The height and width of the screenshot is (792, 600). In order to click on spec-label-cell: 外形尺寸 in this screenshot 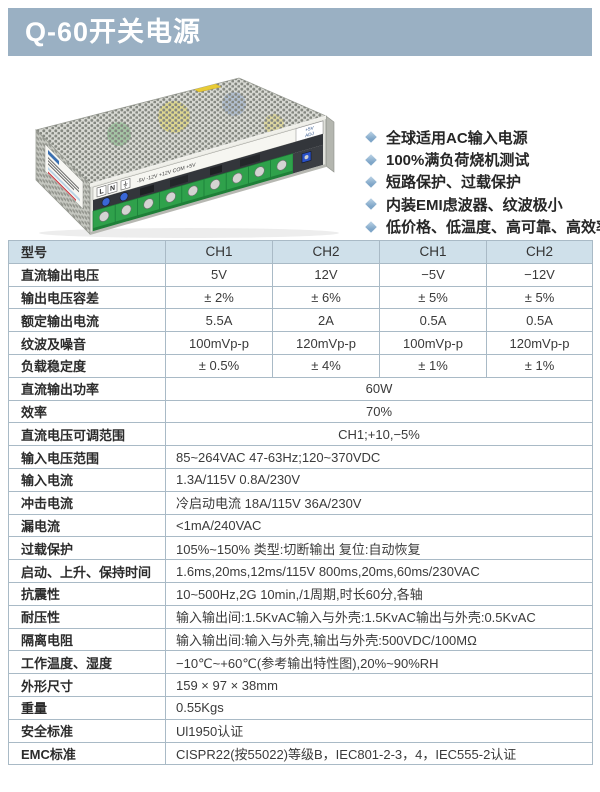, I will do `click(87, 685)`.